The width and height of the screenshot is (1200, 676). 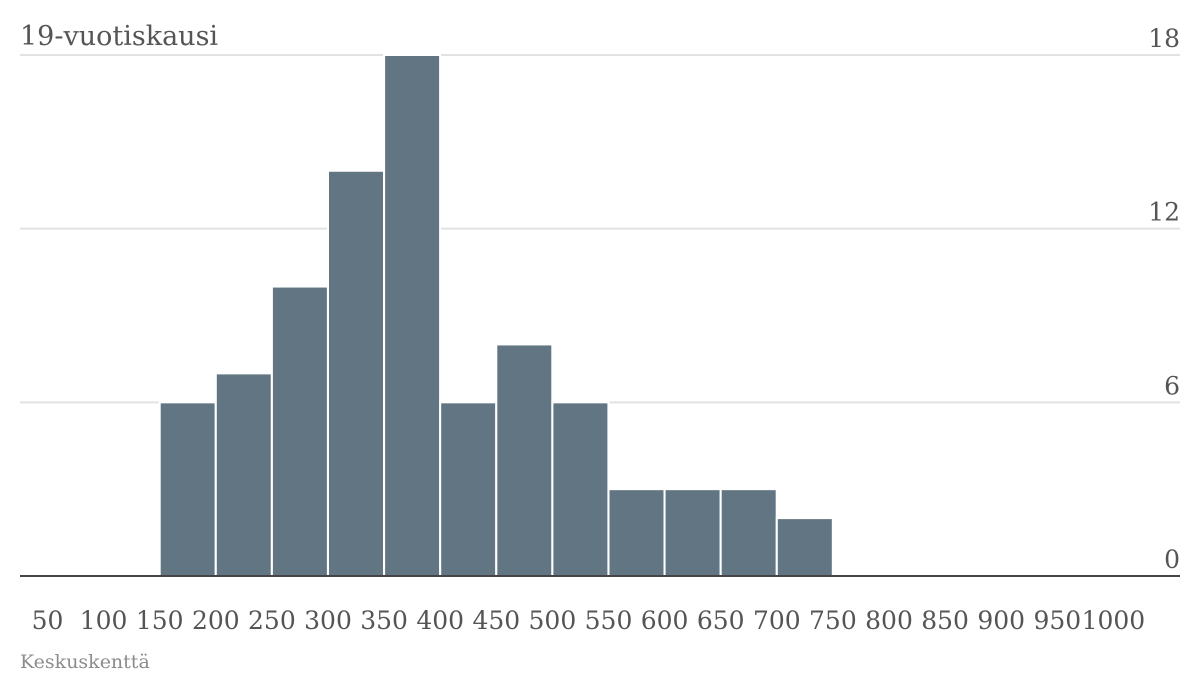 What do you see at coordinates (1172, 559) in the screenshot?
I see `y-tick-label: 0` at bounding box center [1172, 559].